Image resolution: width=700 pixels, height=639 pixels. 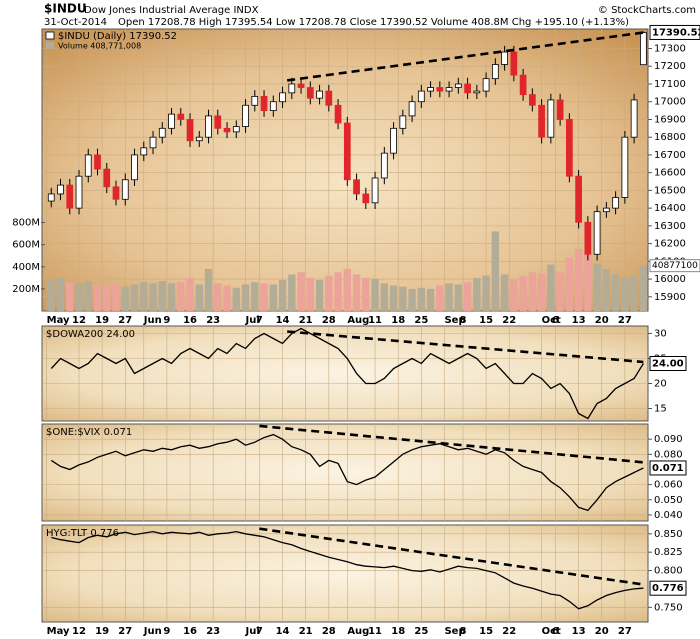 I want to click on x-tick-label: Jul, so click(x=252, y=631).